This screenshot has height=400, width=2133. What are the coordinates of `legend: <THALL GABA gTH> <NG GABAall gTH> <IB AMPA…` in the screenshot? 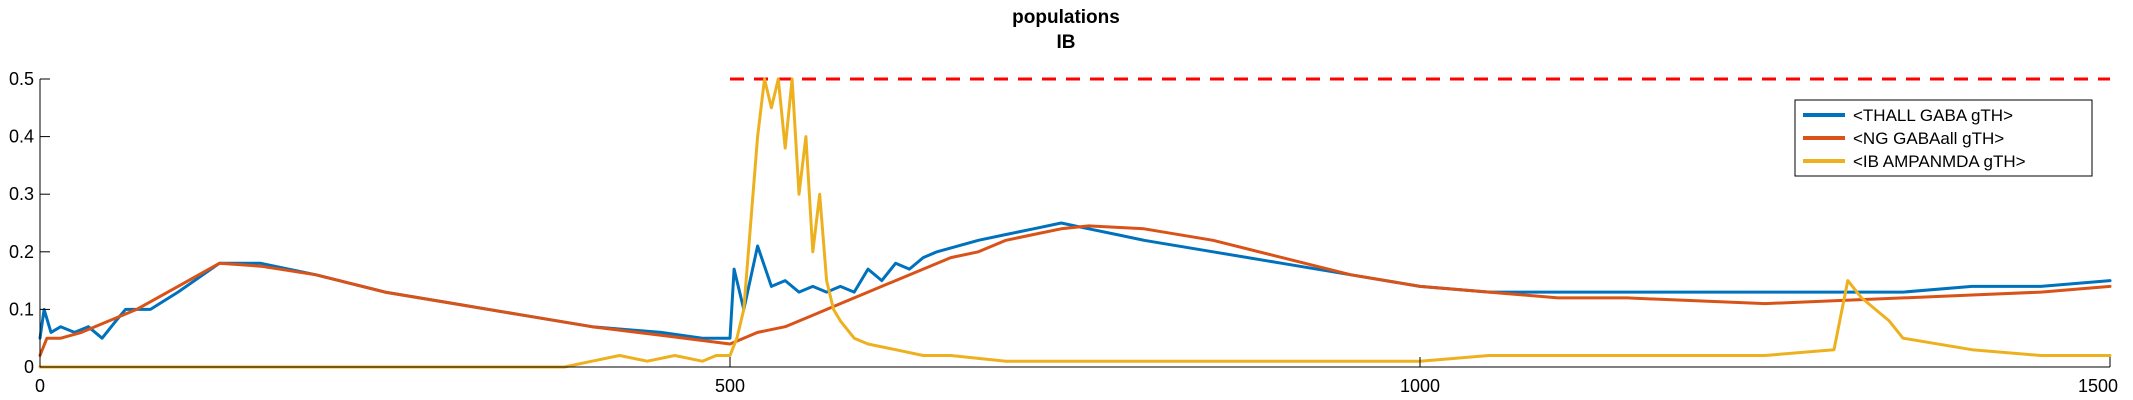 It's located at (1943, 138).